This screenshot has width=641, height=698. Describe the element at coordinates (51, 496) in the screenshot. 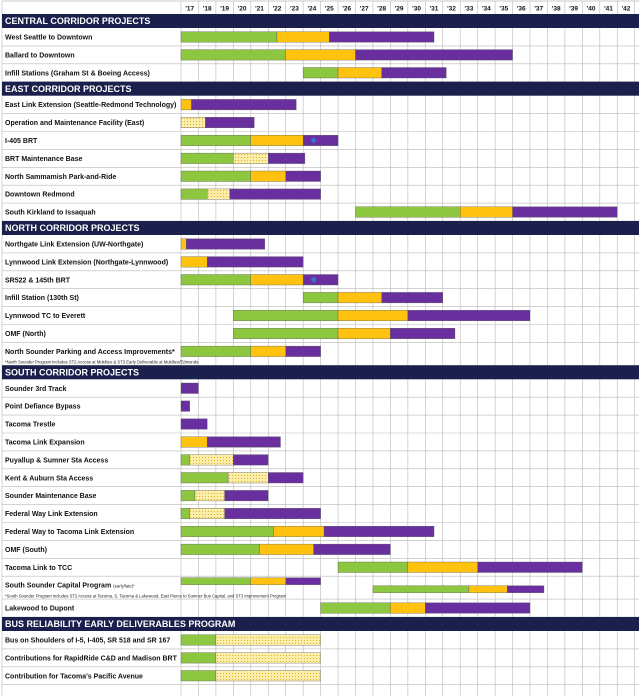

I see `project-label: Sounder Maintenance Base` at that location.